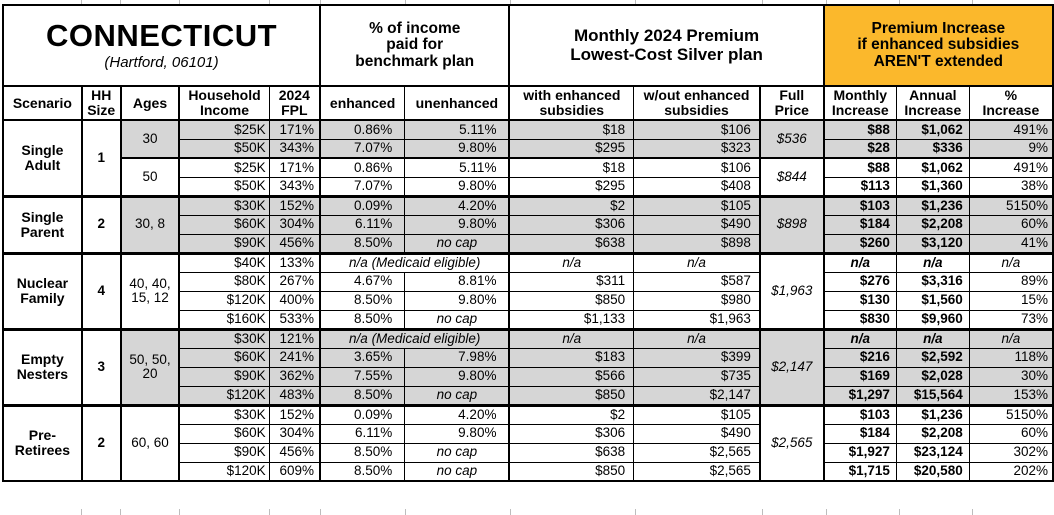  I want to click on fpl-cell: 483%, so click(294, 396).